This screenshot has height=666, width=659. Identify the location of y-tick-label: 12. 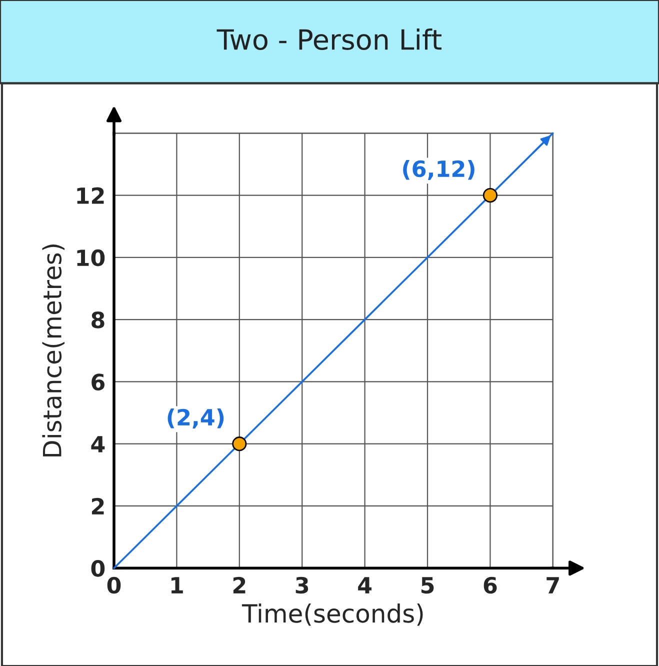
(90, 195).